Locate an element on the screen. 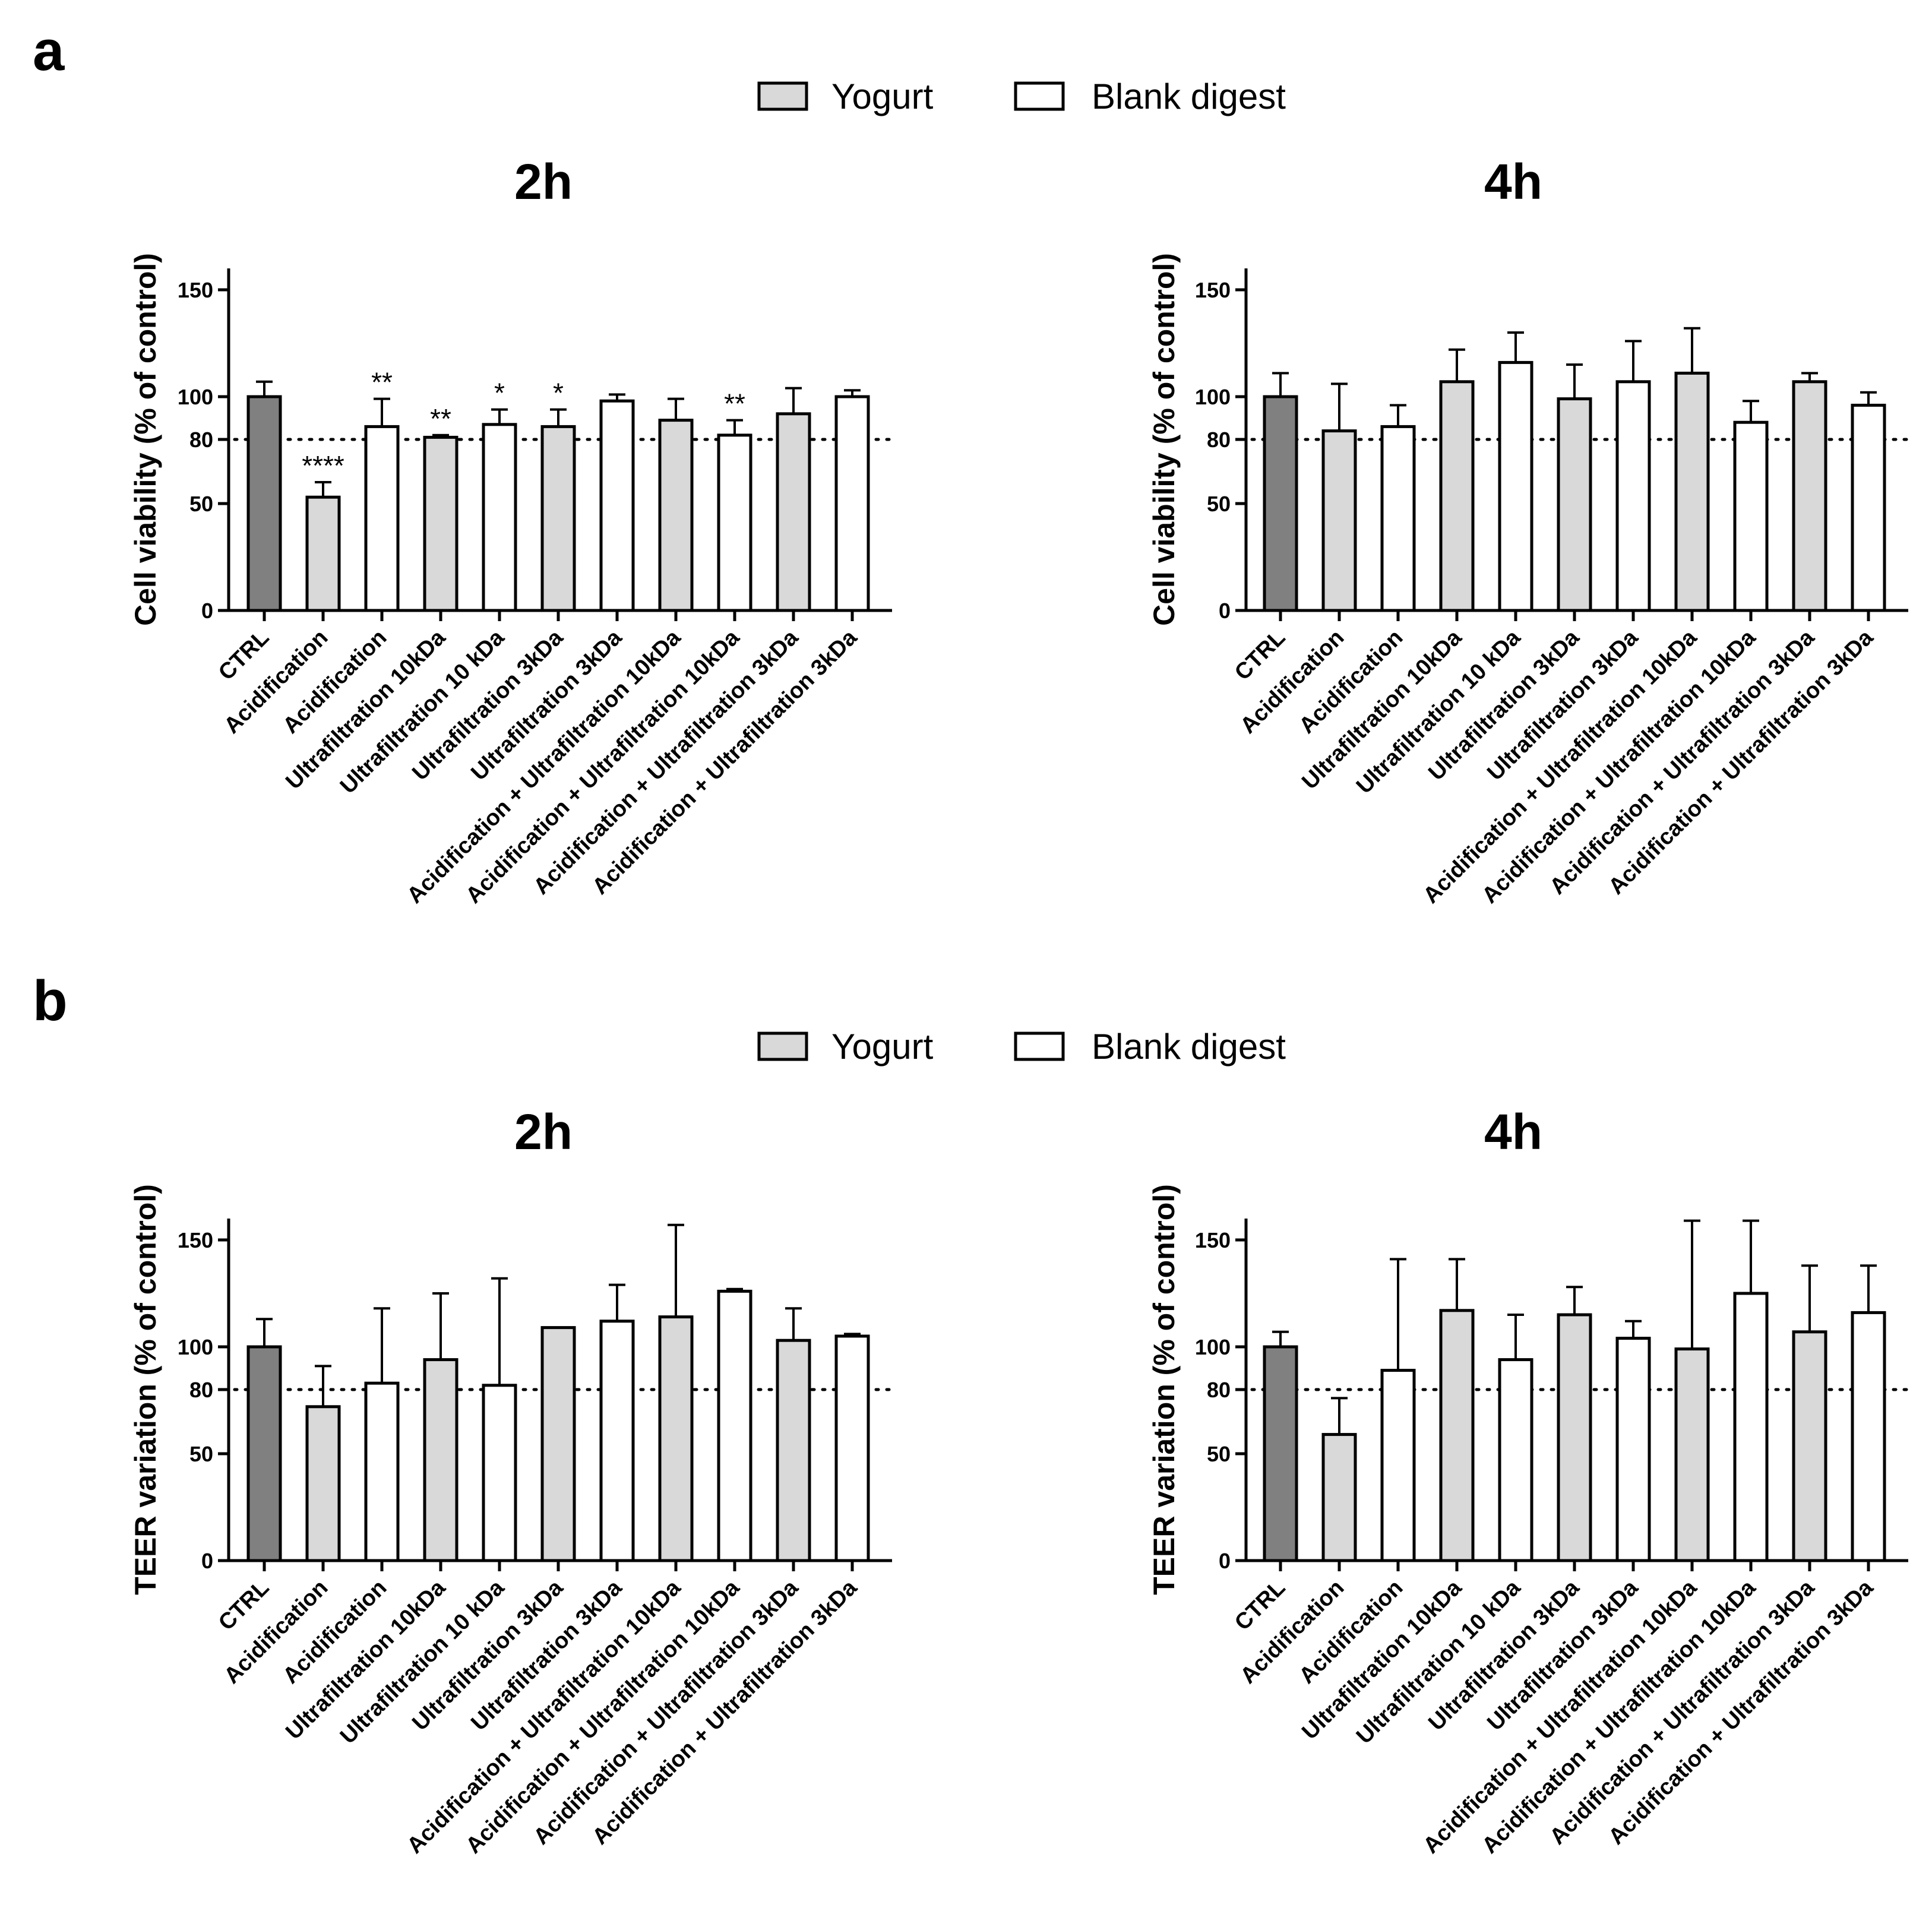  legend-b: Yogurt Blank digest is located at coordinates (1021, 1047).